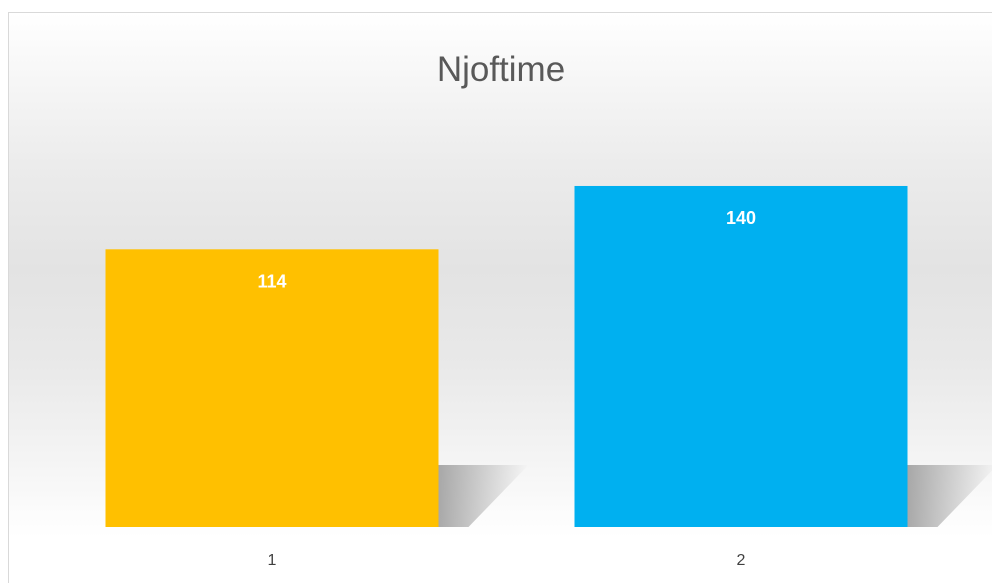  What do you see at coordinates (741, 560) in the screenshot?
I see `x-tick-label-2: 2` at bounding box center [741, 560].